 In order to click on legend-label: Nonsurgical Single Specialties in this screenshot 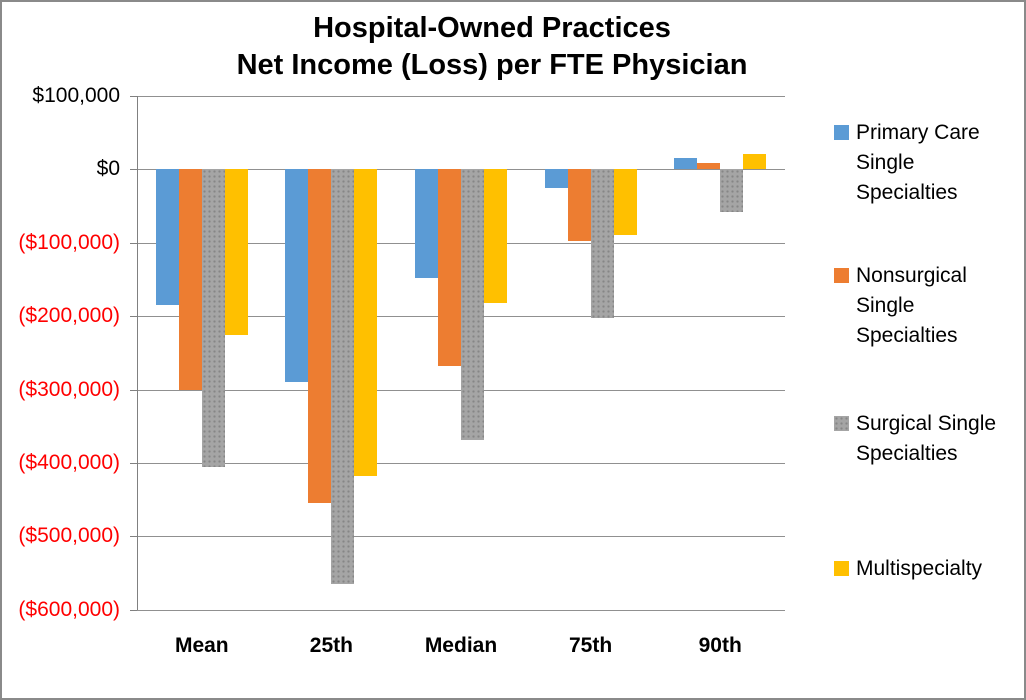, I will do `click(911, 306)`.